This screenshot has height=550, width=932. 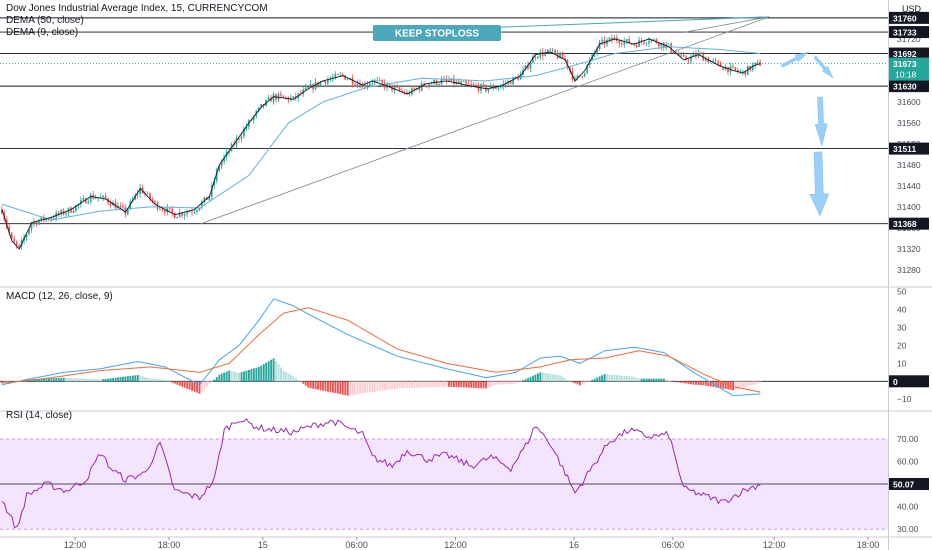 I want to click on price-tick-label: 31320, so click(x=909, y=249).